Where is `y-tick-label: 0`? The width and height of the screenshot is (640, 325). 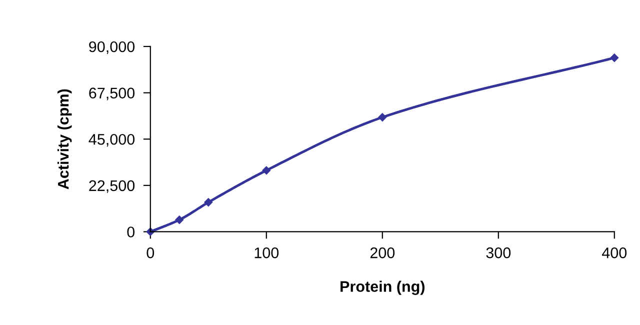
y-tick-label: 0 is located at coordinates (131, 232).